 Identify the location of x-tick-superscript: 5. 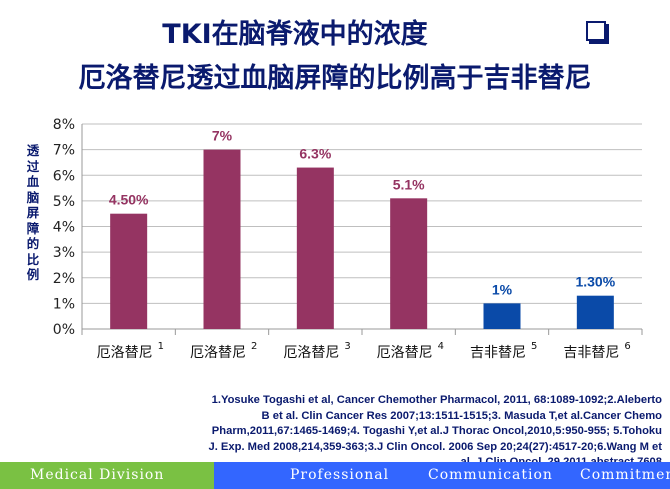
(534, 346).